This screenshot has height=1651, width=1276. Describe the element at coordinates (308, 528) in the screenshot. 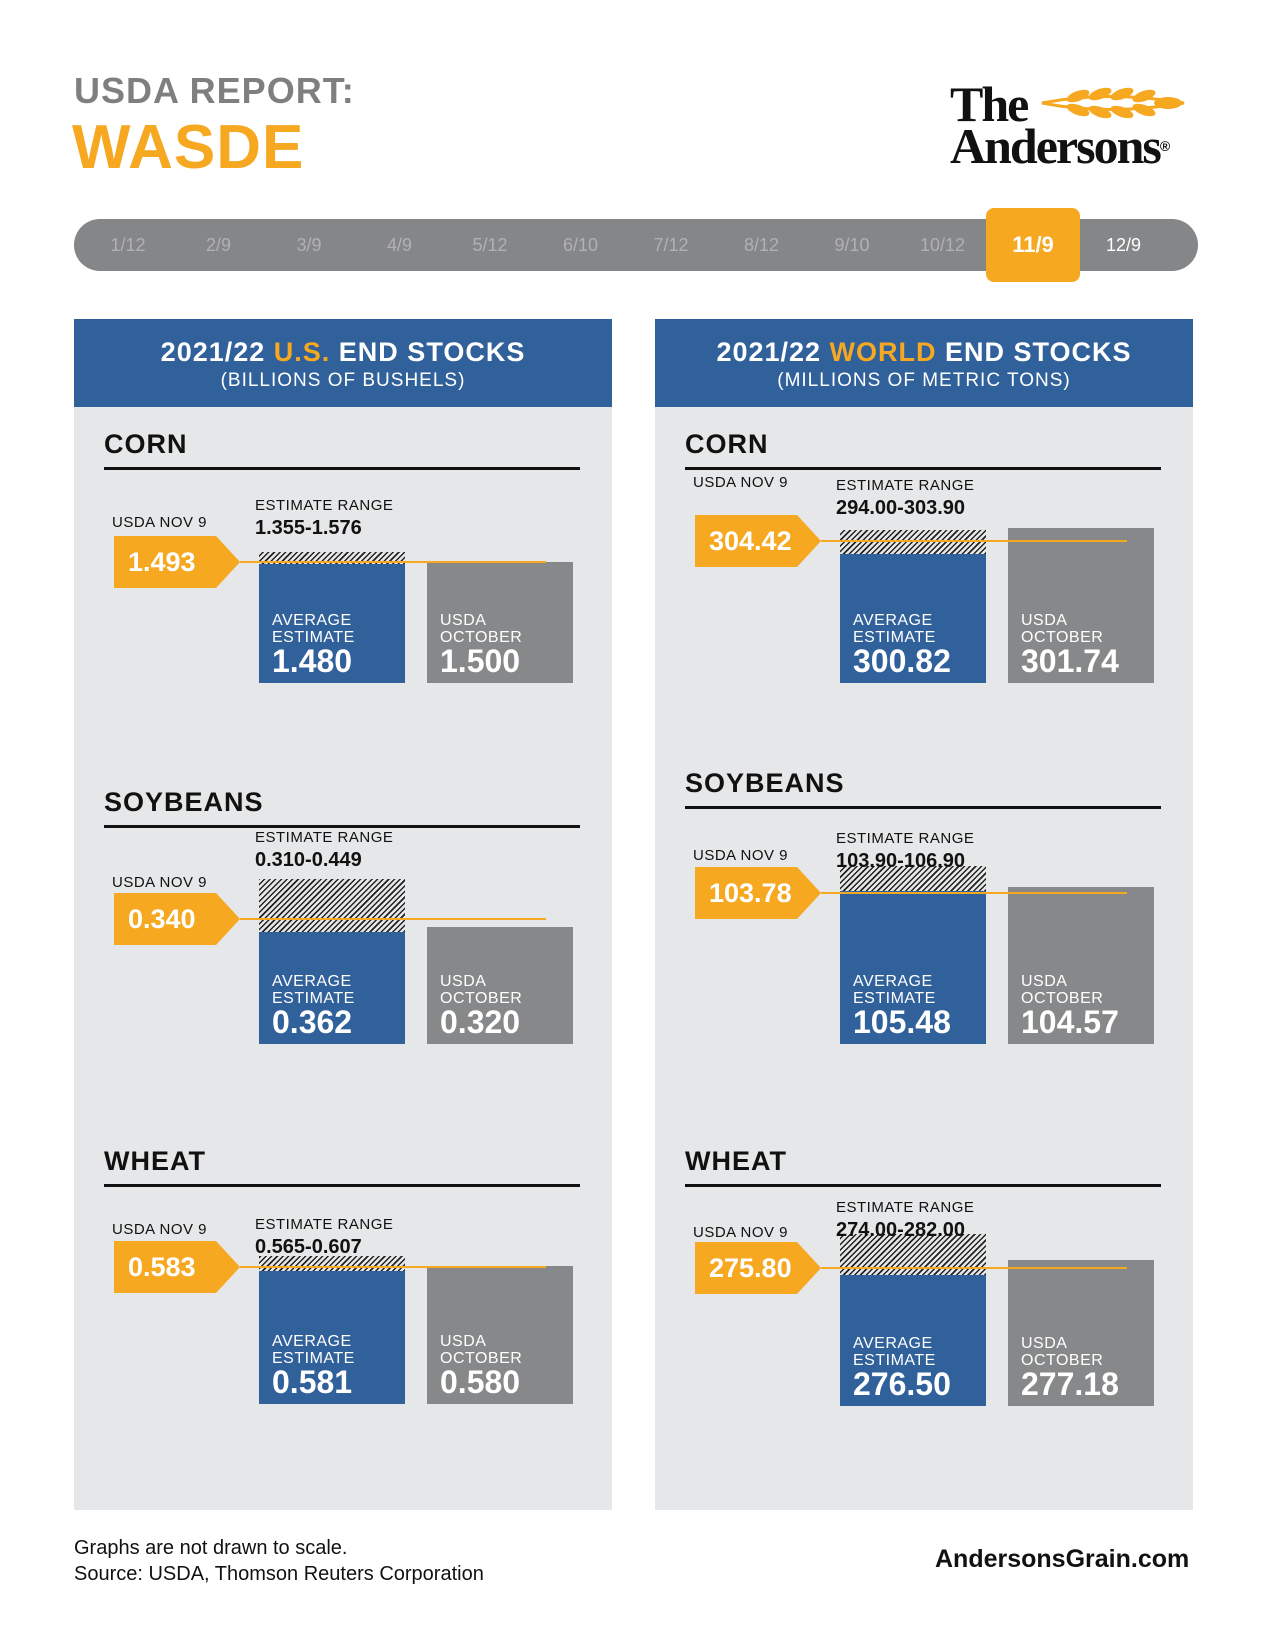

I see `estimate-range-value: 1.355-1.576` at that location.